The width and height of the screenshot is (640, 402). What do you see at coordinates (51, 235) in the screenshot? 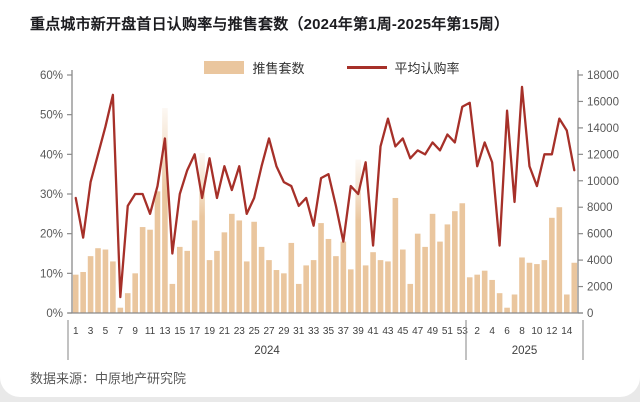
I see `left-axis-label: 20%` at bounding box center [51, 235].